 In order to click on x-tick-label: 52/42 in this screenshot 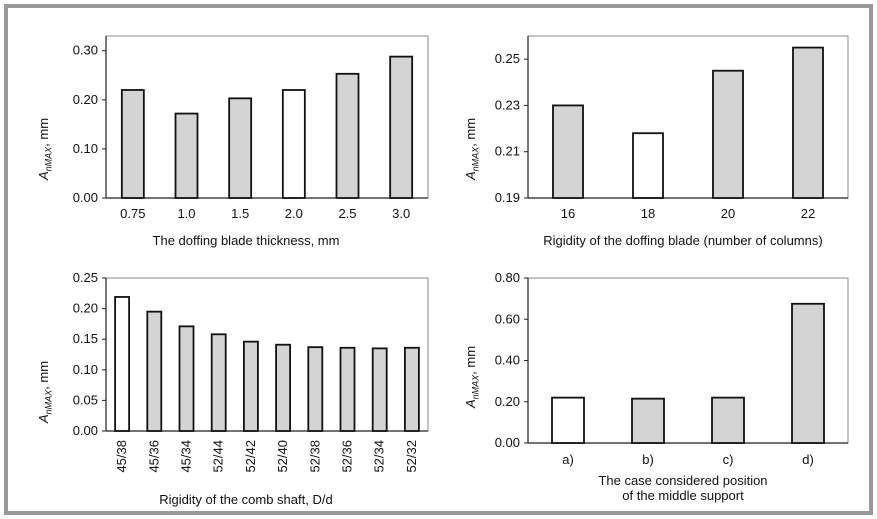, I will do `click(250, 456)`.